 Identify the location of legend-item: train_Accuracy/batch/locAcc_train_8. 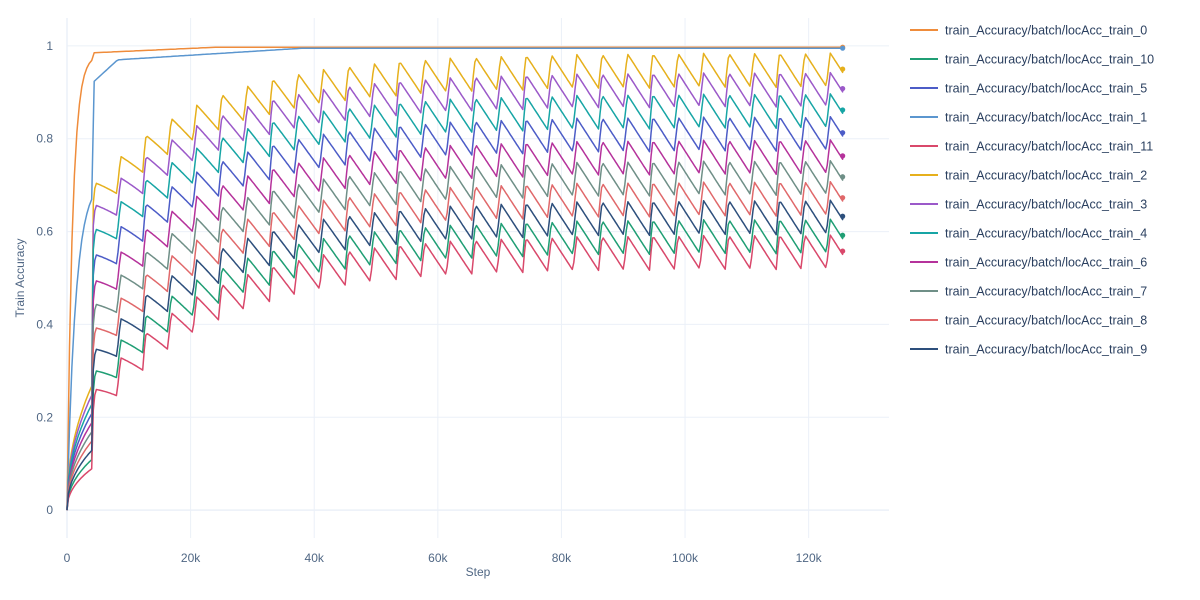
(1028, 321).